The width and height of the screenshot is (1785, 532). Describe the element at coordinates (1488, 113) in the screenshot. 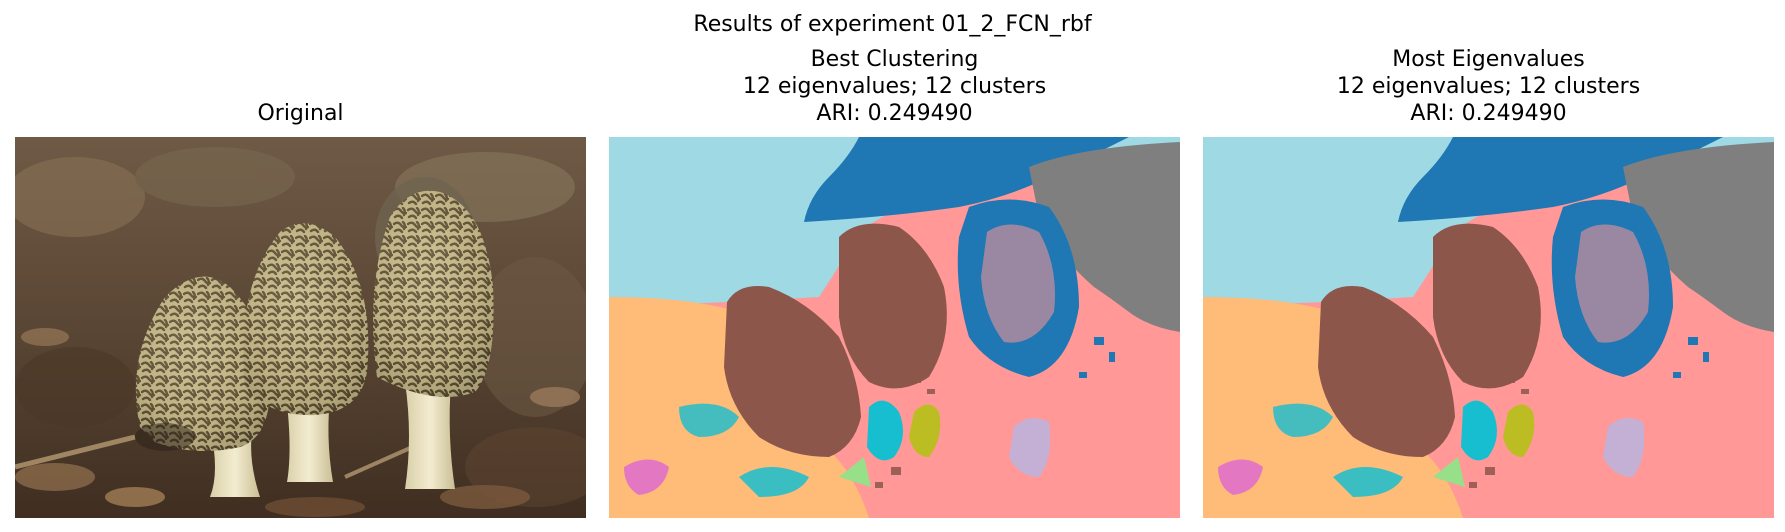

I see `panel-most-eigenvalues-title-line-3: ARI: 0.249490` at that location.